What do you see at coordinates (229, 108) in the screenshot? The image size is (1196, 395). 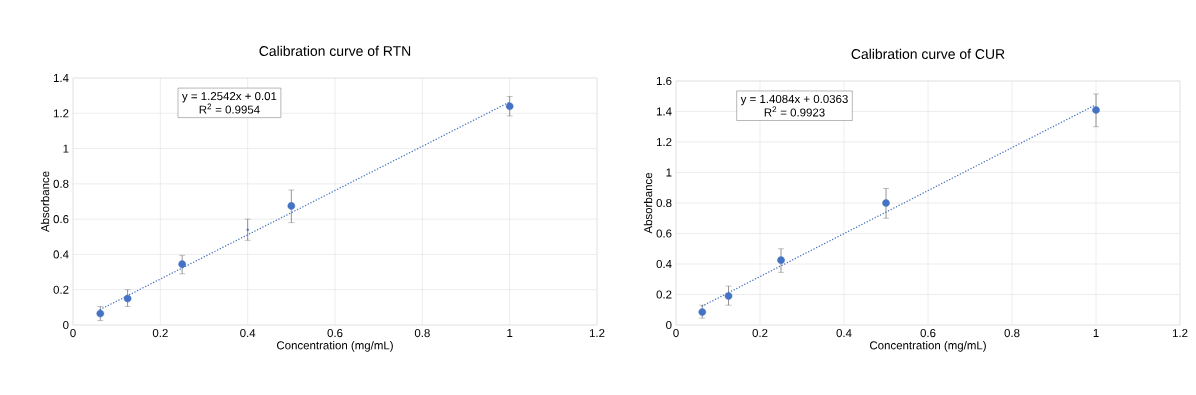 I see `annotation: R$^{2}$ = 0.9954` at bounding box center [229, 108].